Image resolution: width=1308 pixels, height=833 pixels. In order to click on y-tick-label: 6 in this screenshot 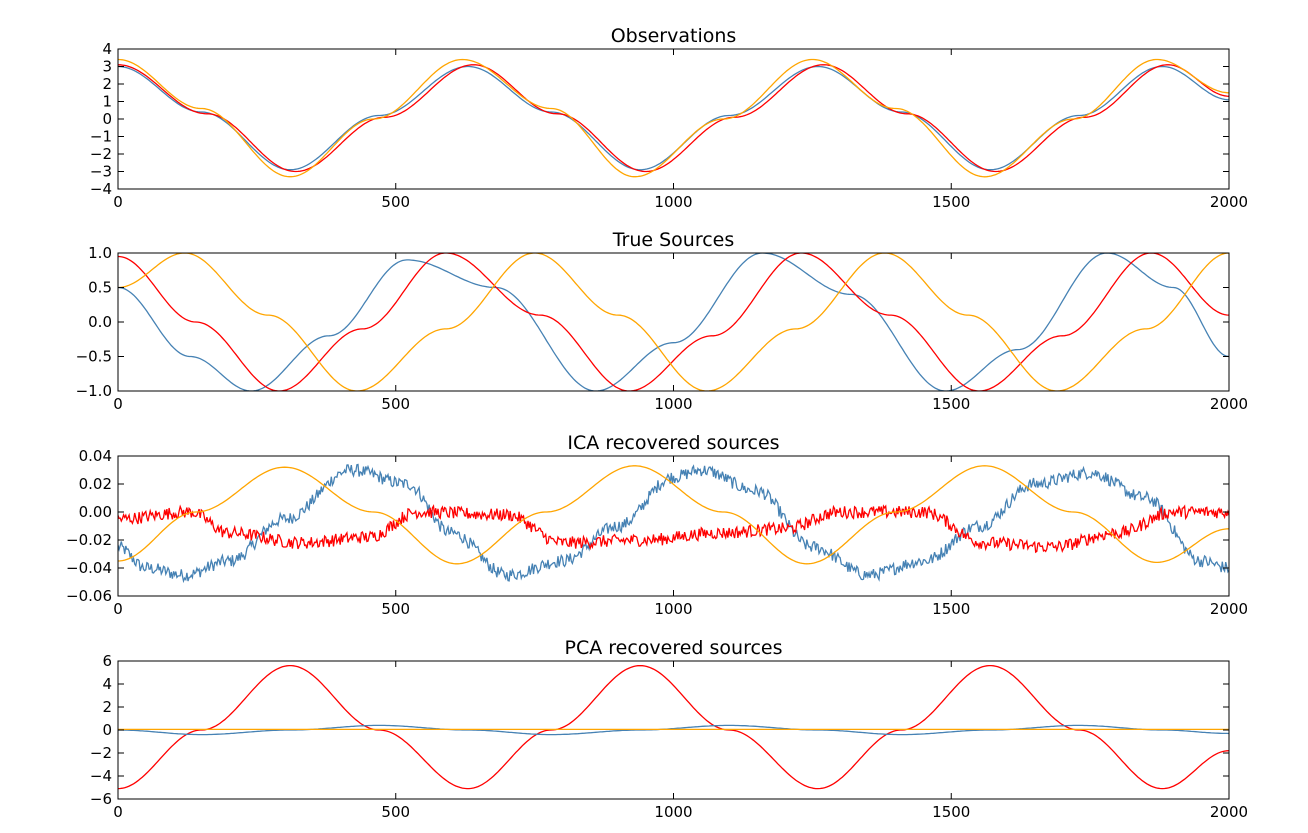, I will do `click(107, 661)`.